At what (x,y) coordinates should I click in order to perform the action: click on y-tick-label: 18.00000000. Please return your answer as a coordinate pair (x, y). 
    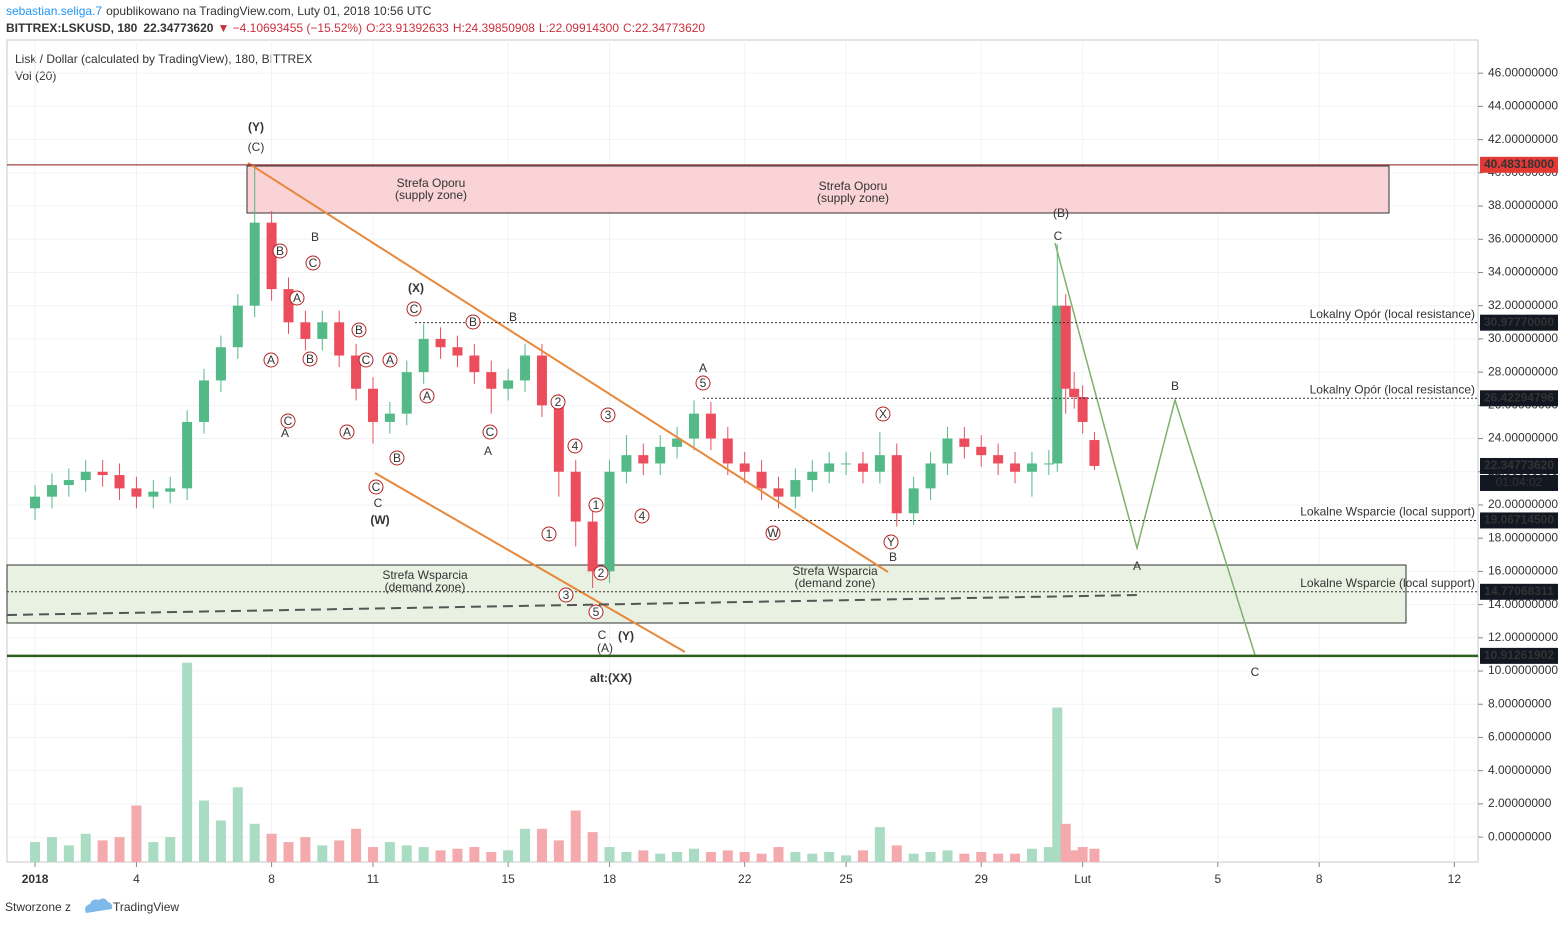
    Looking at the image, I should click on (1523, 537).